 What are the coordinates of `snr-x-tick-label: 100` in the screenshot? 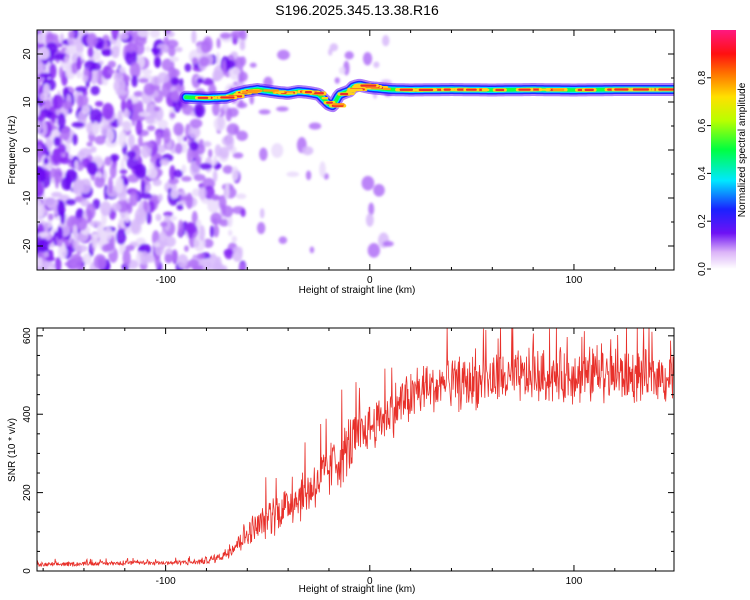 It's located at (574, 581).